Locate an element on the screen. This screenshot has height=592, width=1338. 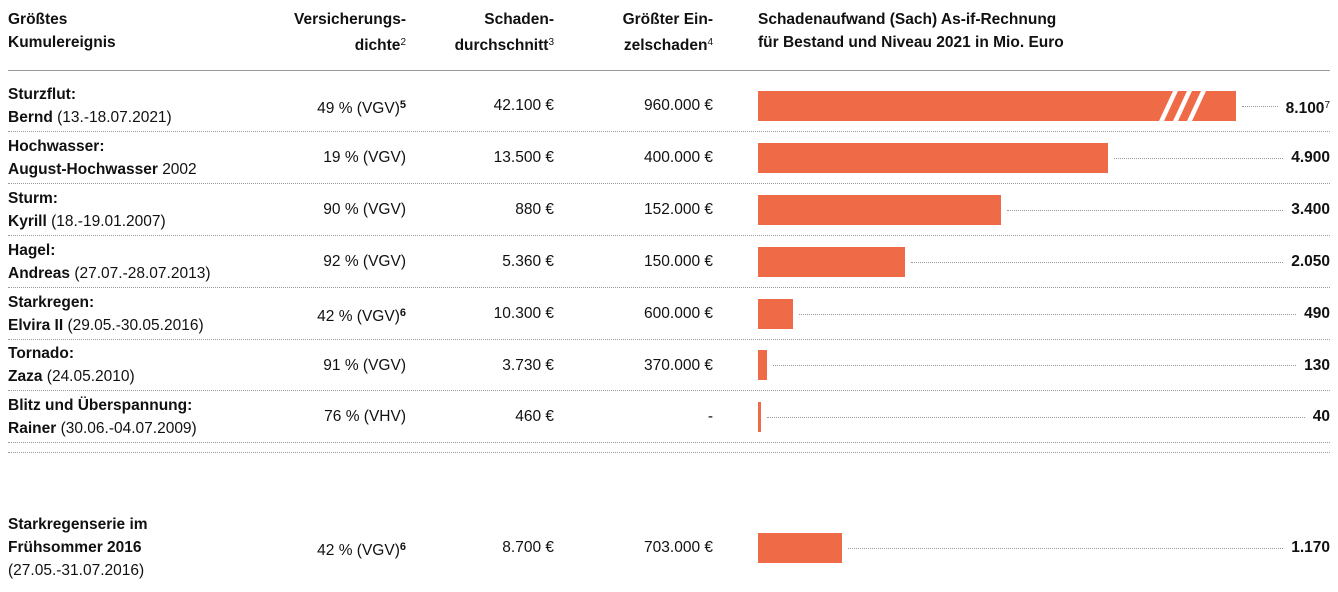
footnote: 7 is located at coordinates (1327, 105).